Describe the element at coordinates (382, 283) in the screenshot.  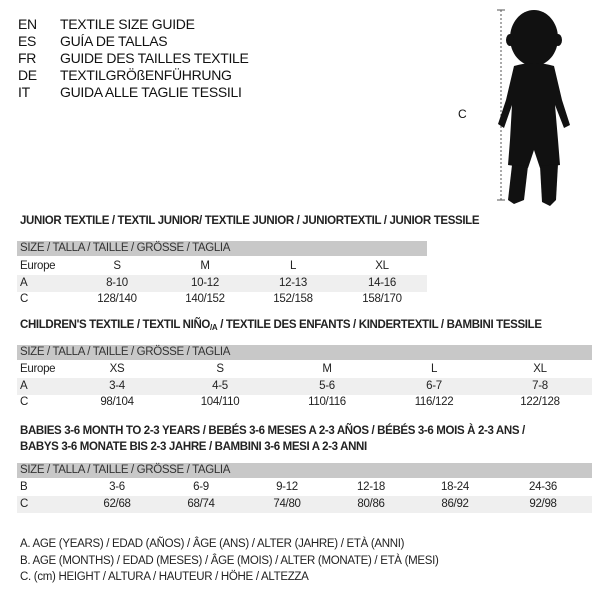
I see `table-cell: 14-16` at that location.